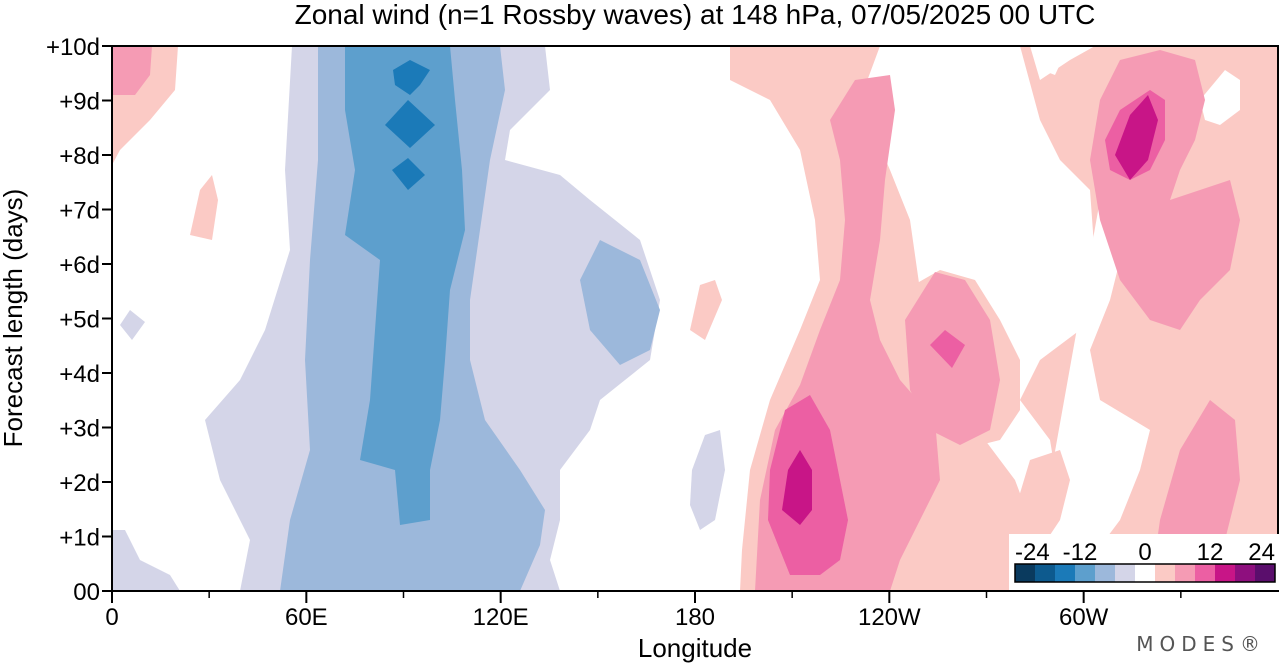 The height and width of the screenshot is (664, 1280). Describe the element at coordinates (79, 211) in the screenshot. I see `y-tick-label: +7d` at that location.